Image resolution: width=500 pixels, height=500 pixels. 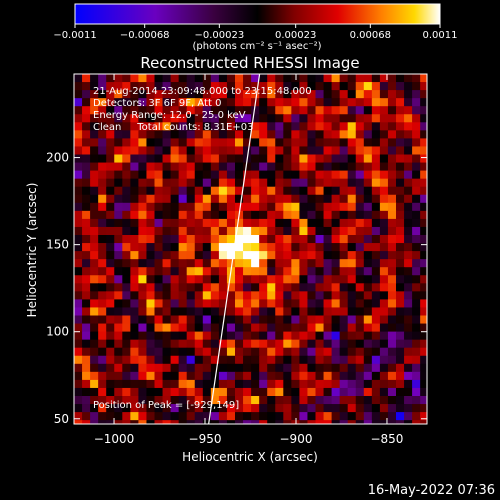 What do you see at coordinates (202, 91) in the screenshot?
I see `annotation-time-range: 21-Aug-2014 23:09:48.000 to 23:15:48.000` at bounding box center [202, 91].